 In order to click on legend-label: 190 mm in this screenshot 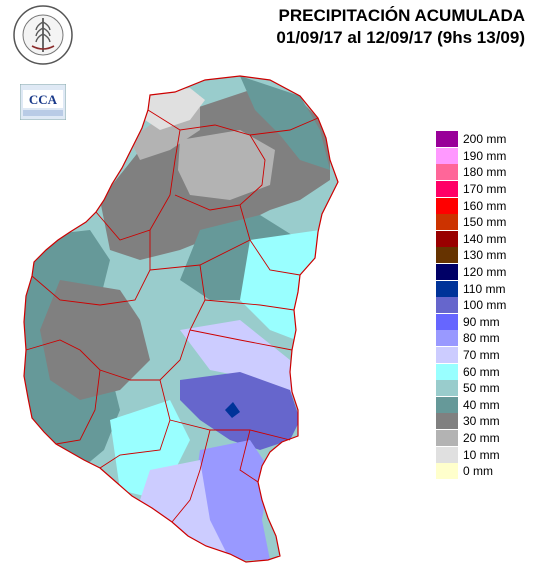, I will do `click(485, 155)`.